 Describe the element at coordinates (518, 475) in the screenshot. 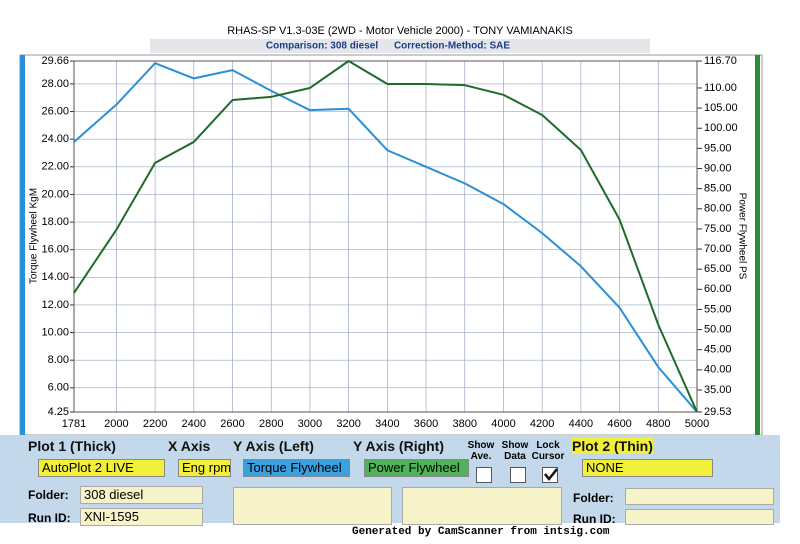

I see `show-data-checkbox` at that location.